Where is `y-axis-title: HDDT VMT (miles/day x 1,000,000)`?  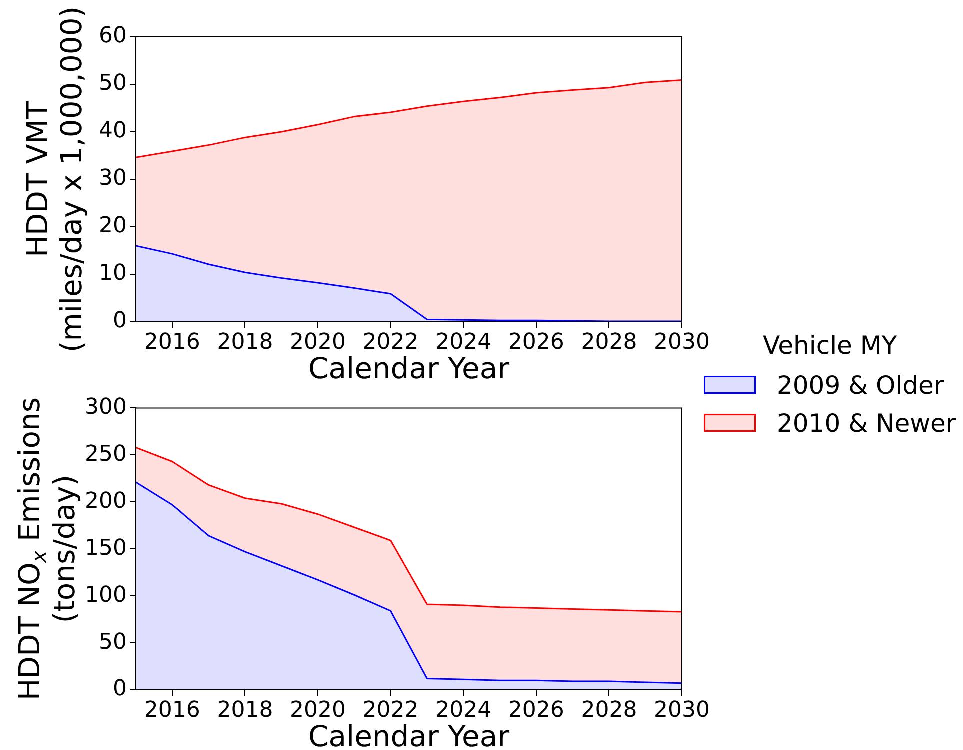
y-axis-title: HDDT VMT (miles/day x 1,000,000) is located at coordinates (54, 179).